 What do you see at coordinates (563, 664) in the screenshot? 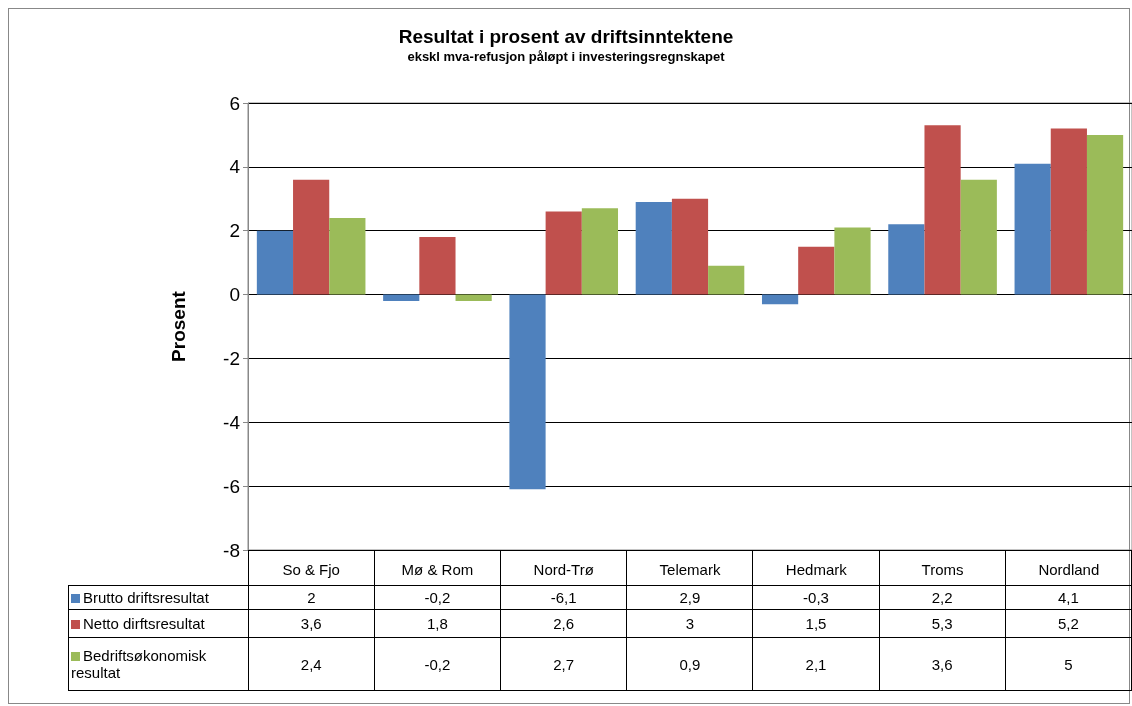
I see `data-label: 2,7` at bounding box center [563, 664].